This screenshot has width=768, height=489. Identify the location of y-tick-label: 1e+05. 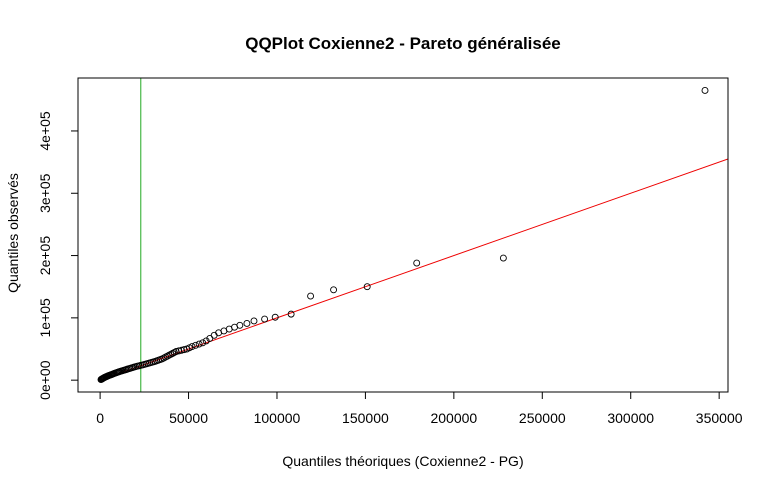
(45, 318).